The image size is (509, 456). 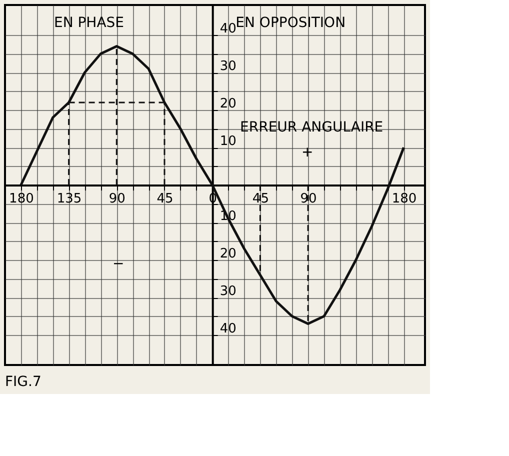 I want to click on annotation: −, so click(x=118, y=264).